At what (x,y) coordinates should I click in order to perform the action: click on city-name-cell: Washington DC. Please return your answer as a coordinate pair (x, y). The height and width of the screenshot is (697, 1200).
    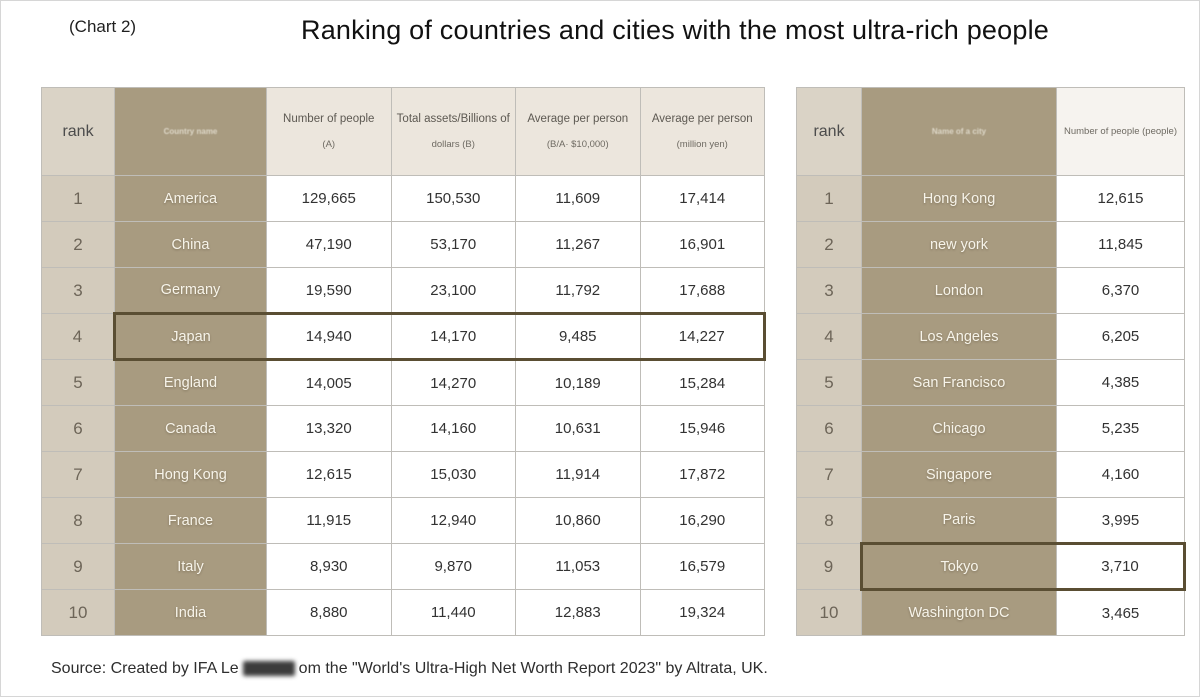
    Looking at the image, I should click on (959, 612).